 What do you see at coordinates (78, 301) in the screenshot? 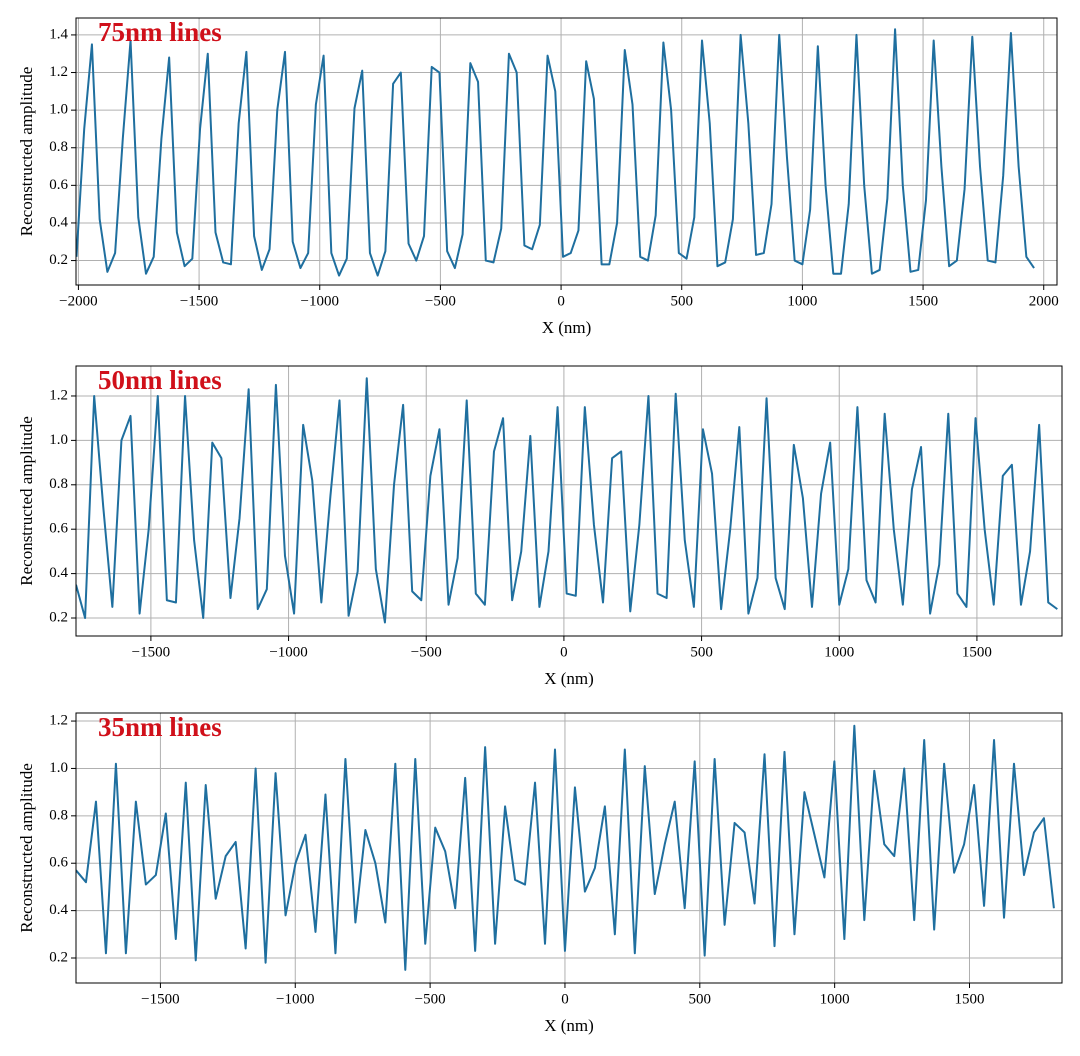
I see `x-tick-label: −2000` at bounding box center [78, 301].